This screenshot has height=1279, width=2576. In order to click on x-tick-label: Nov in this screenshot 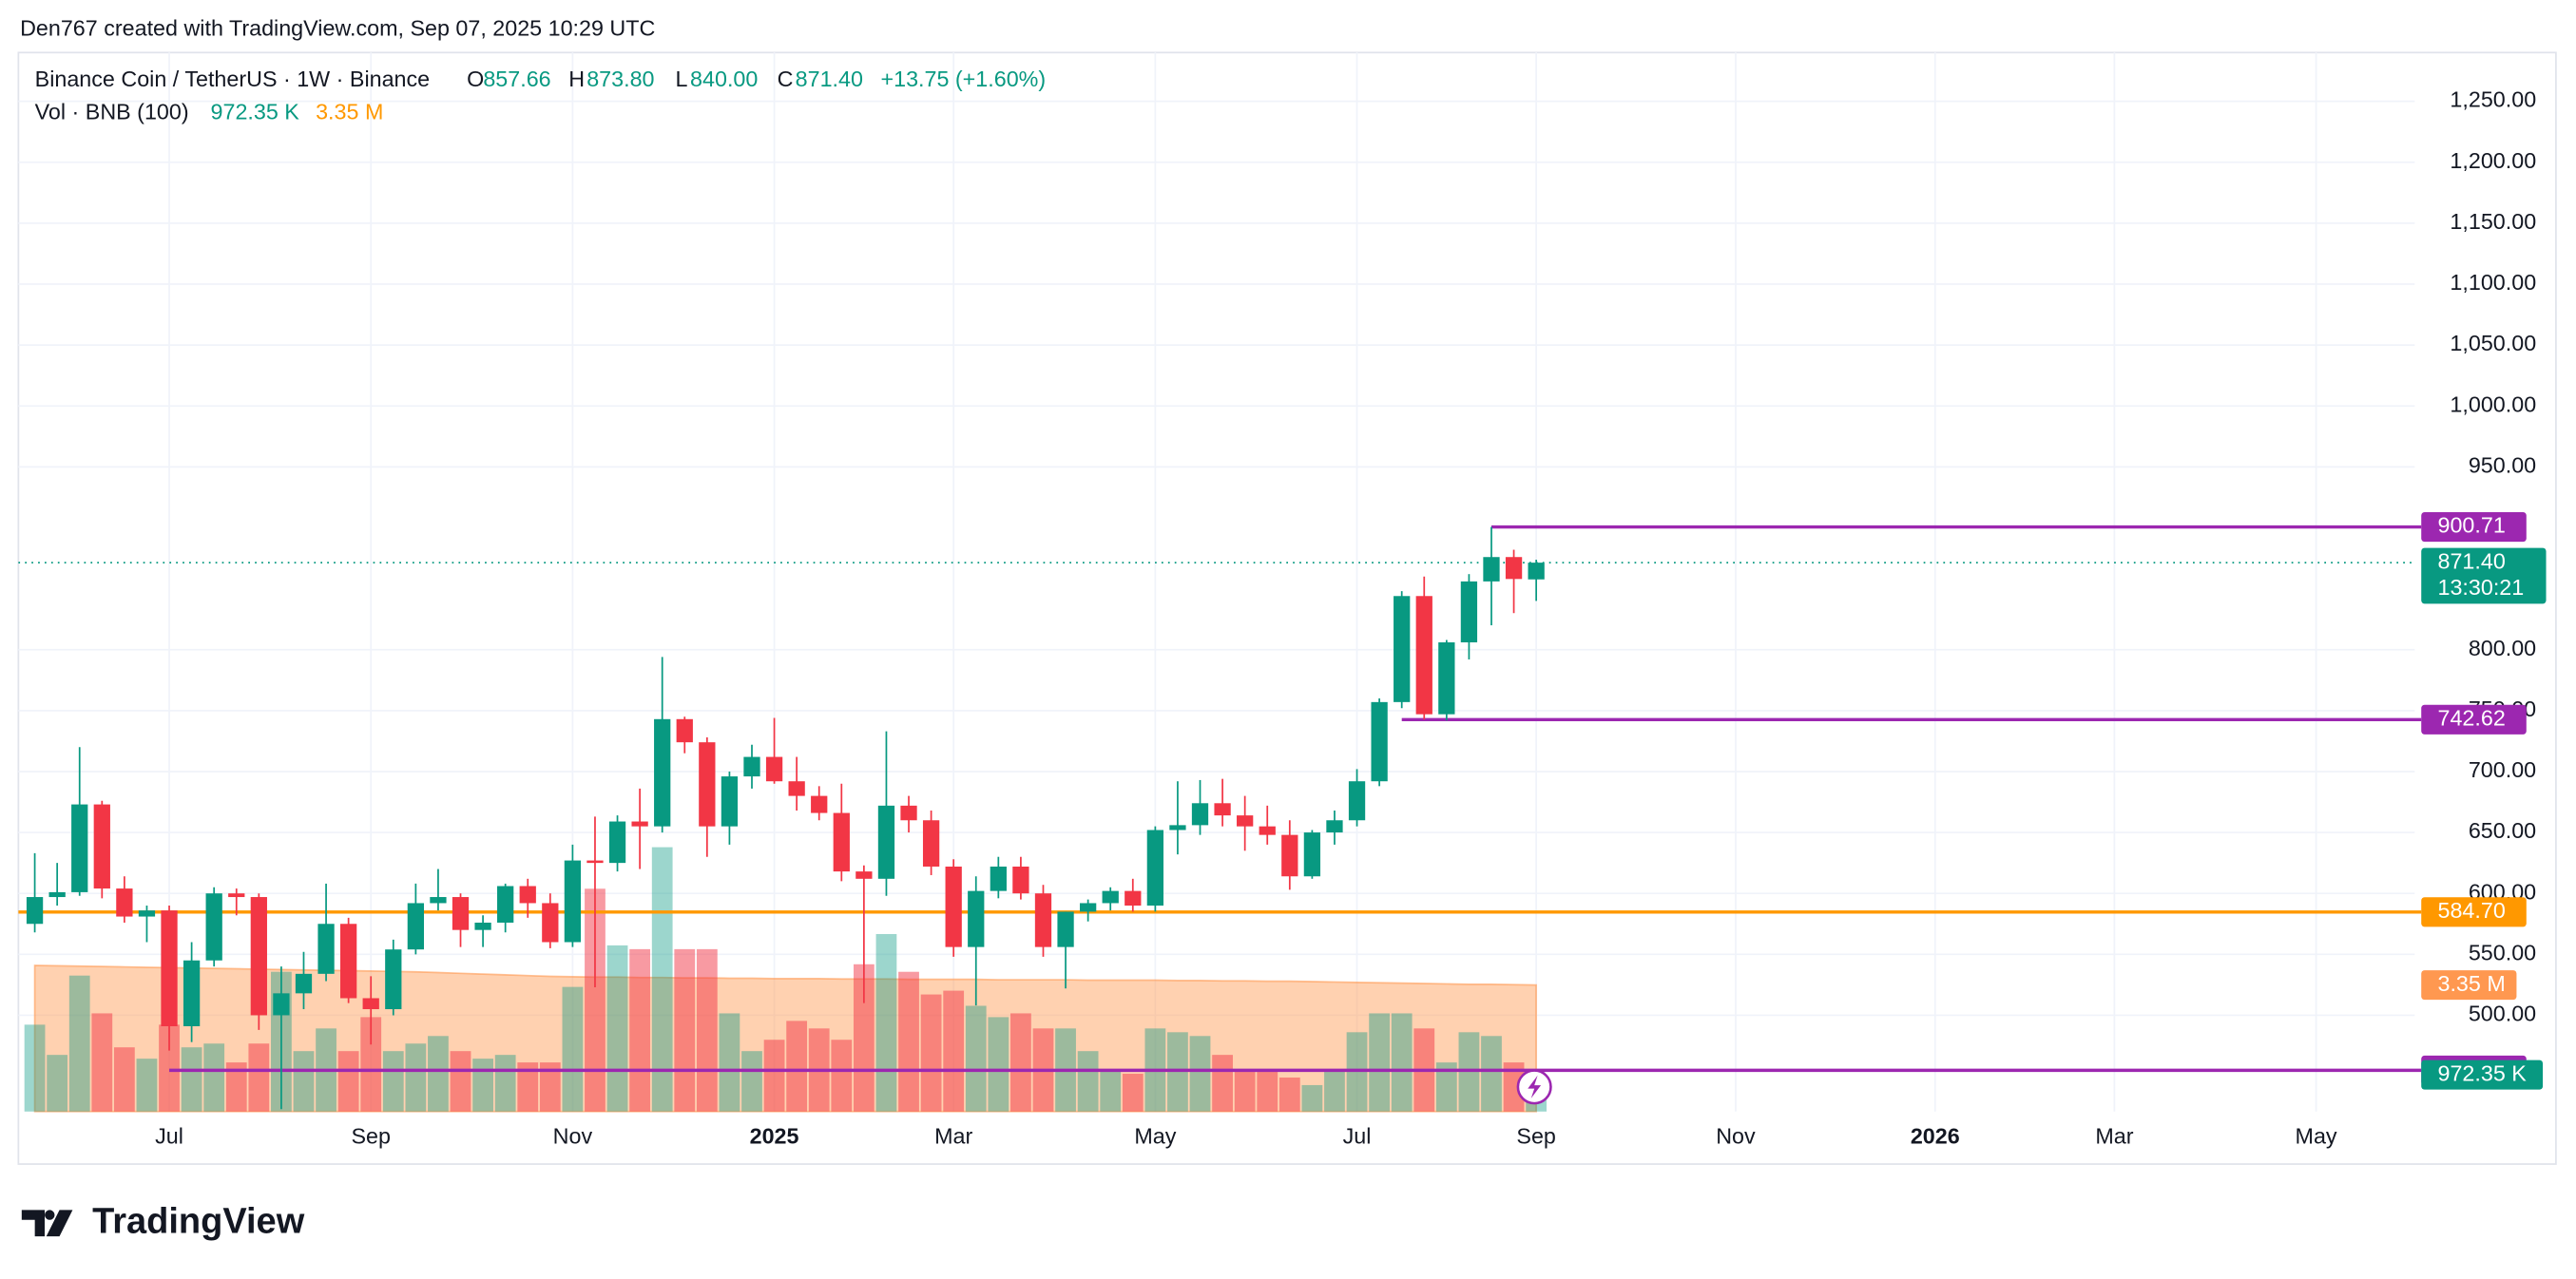, I will do `click(1736, 1136)`.